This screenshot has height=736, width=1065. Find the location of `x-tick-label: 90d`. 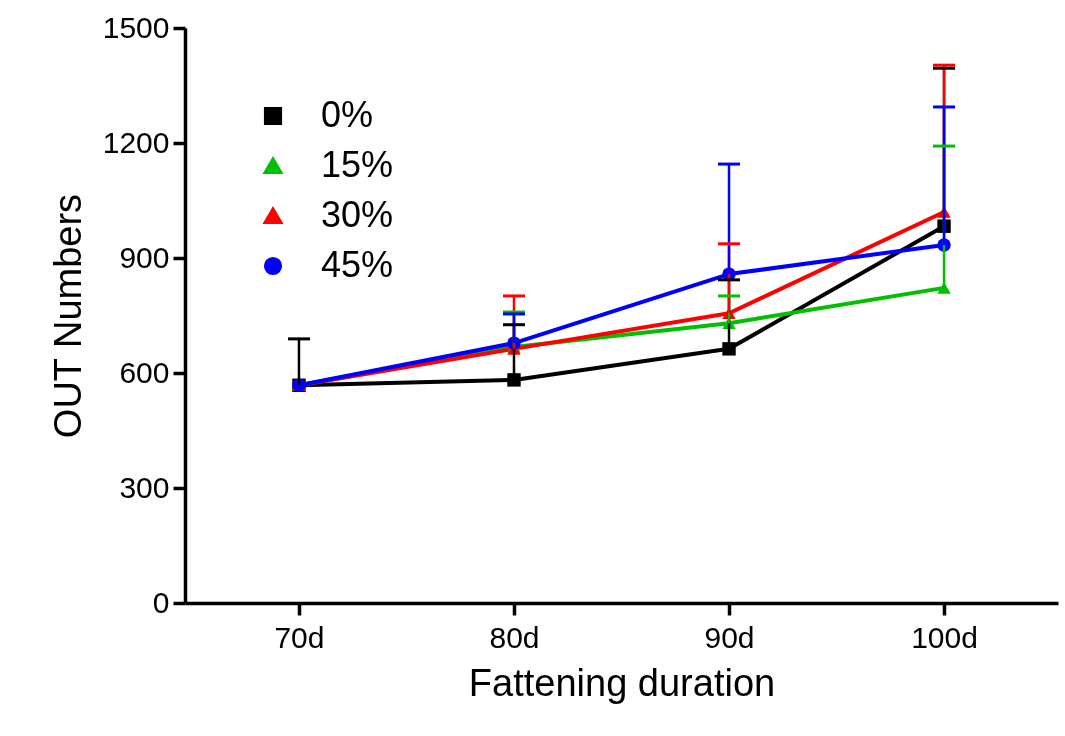

x-tick-label: 90d is located at coordinates (729, 637).